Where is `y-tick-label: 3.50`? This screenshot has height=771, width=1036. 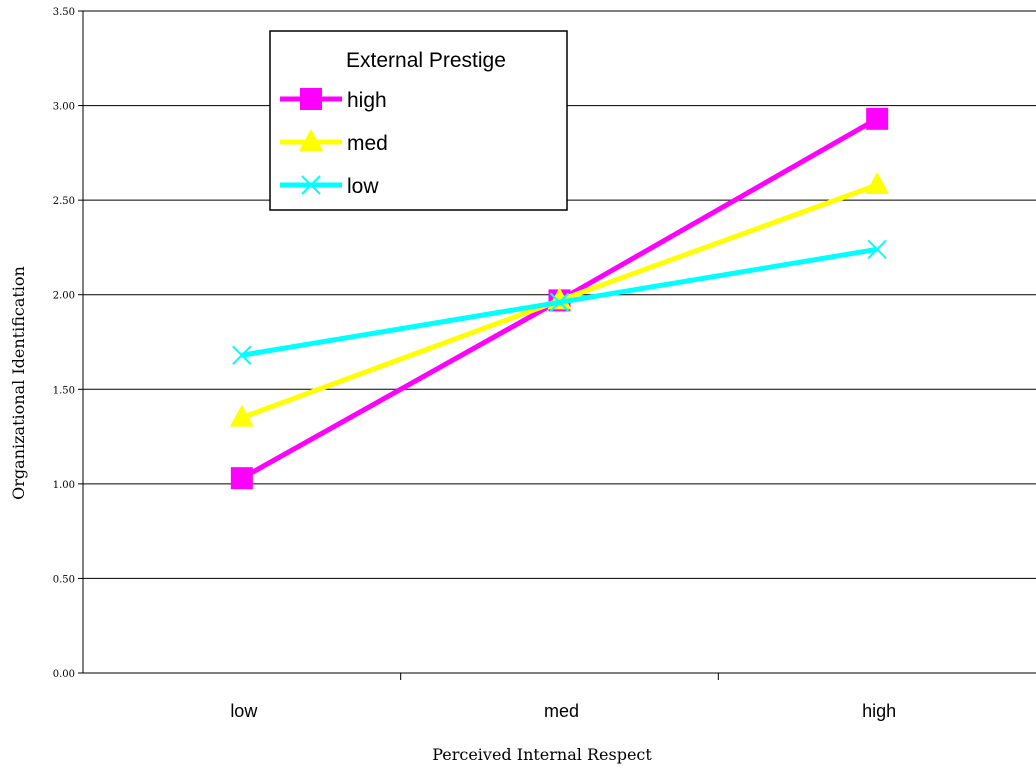
y-tick-label: 3.50 is located at coordinates (64, 12).